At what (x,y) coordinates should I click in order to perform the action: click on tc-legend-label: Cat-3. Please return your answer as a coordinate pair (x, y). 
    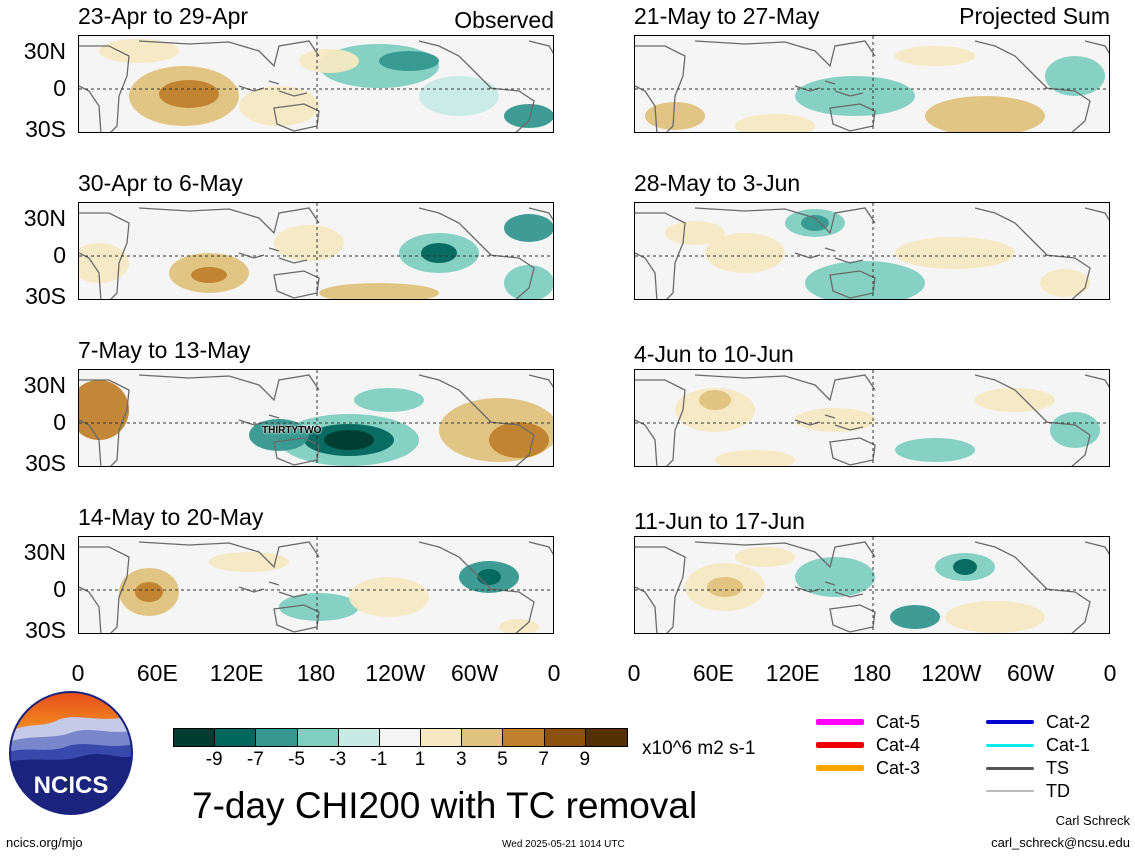
    Looking at the image, I should click on (898, 768).